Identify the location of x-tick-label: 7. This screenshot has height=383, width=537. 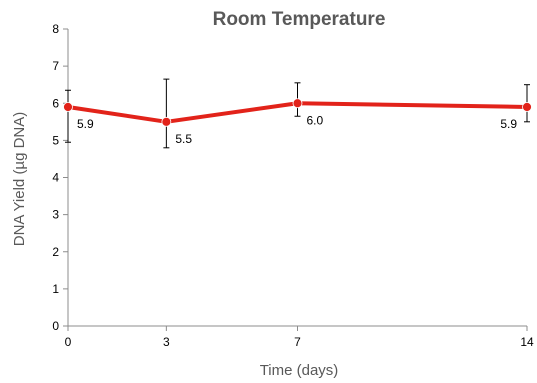
(297, 342).